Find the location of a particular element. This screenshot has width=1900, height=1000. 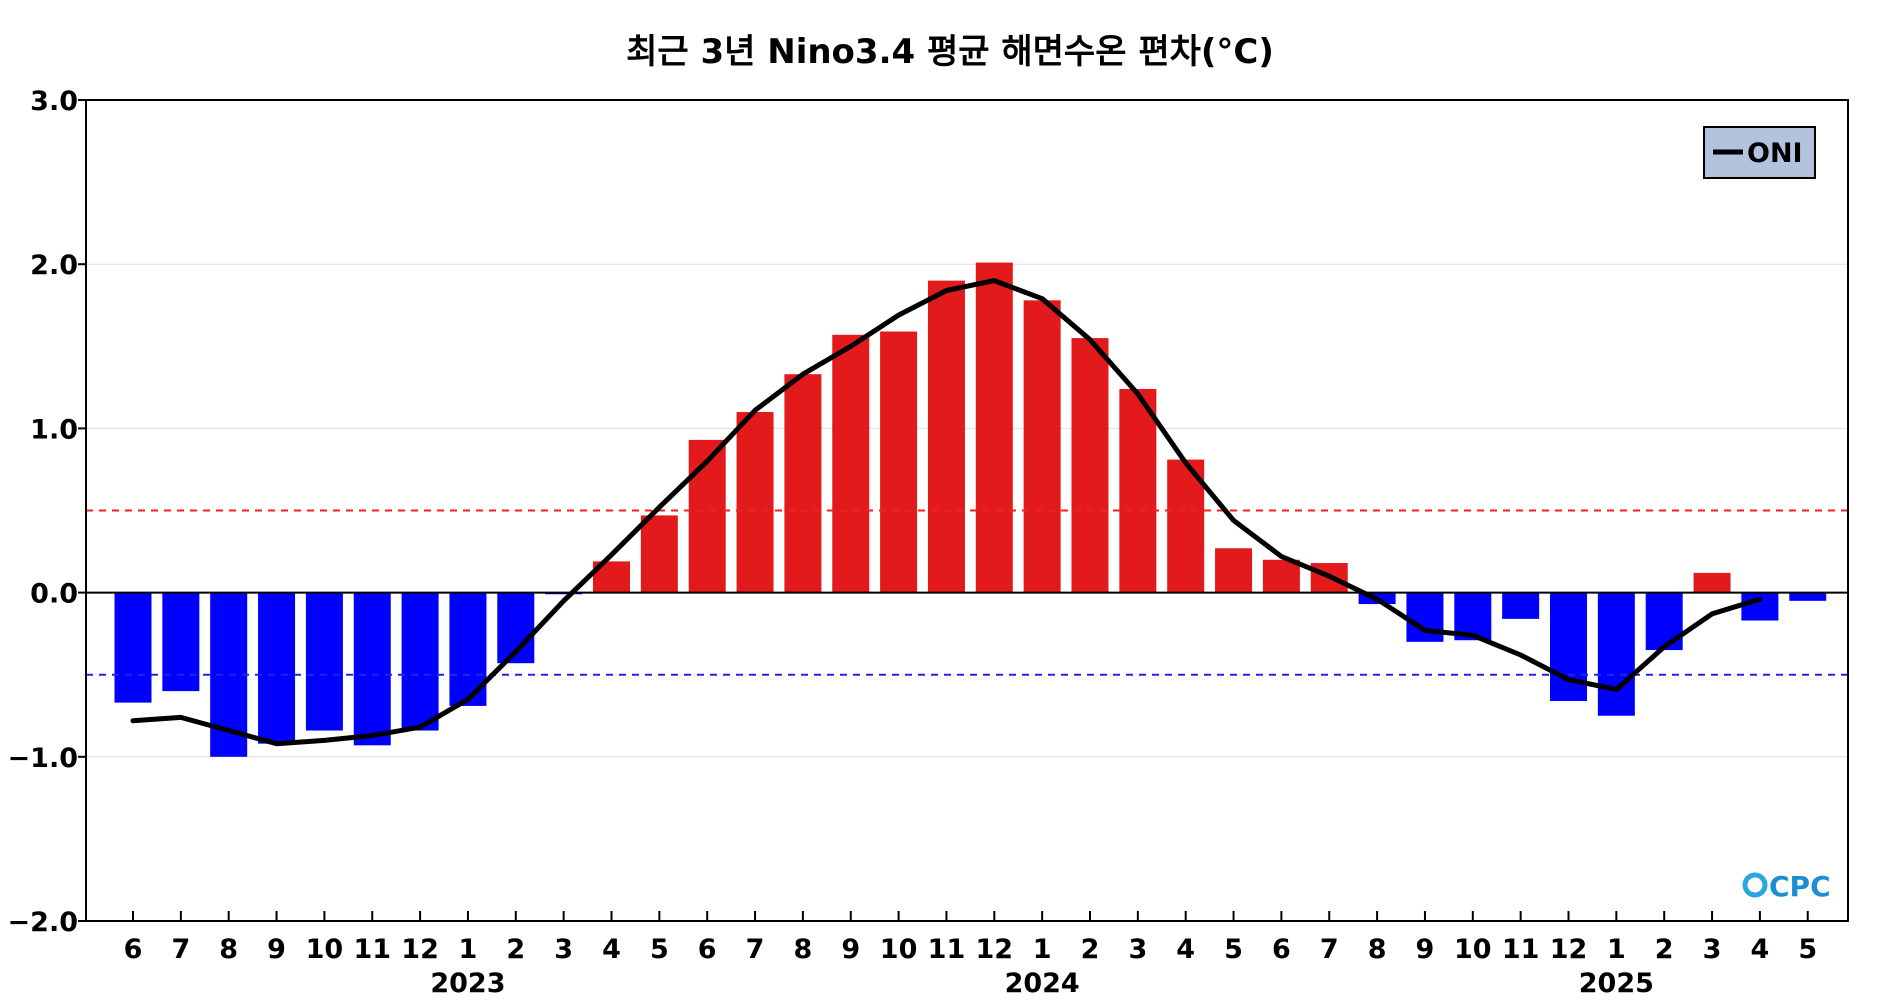

year-label: 2024 is located at coordinates (1042, 983).